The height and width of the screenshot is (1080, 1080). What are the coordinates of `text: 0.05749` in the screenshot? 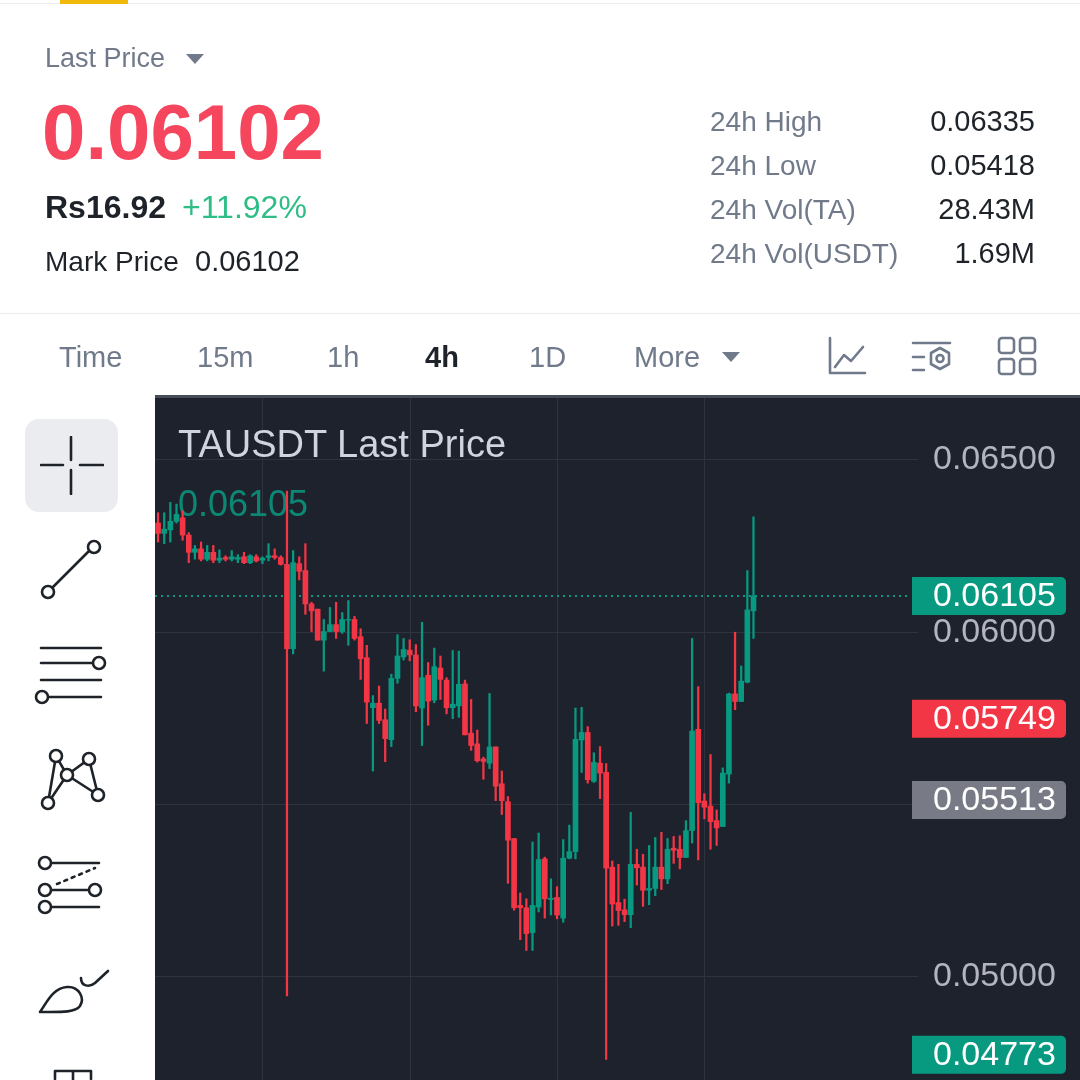 It's located at (994, 717).